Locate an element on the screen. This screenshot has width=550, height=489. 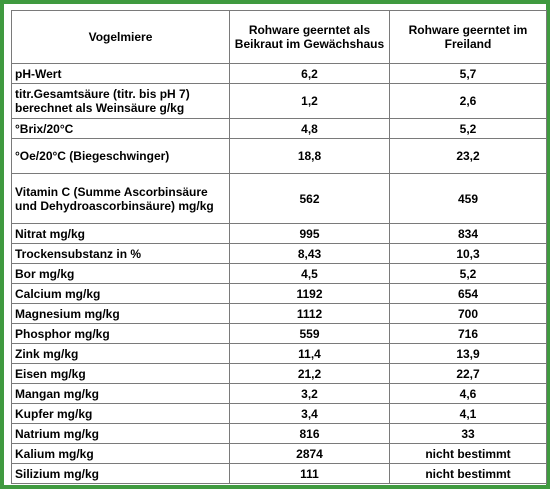
value-freiland: 834 is located at coordinates (468, 233).